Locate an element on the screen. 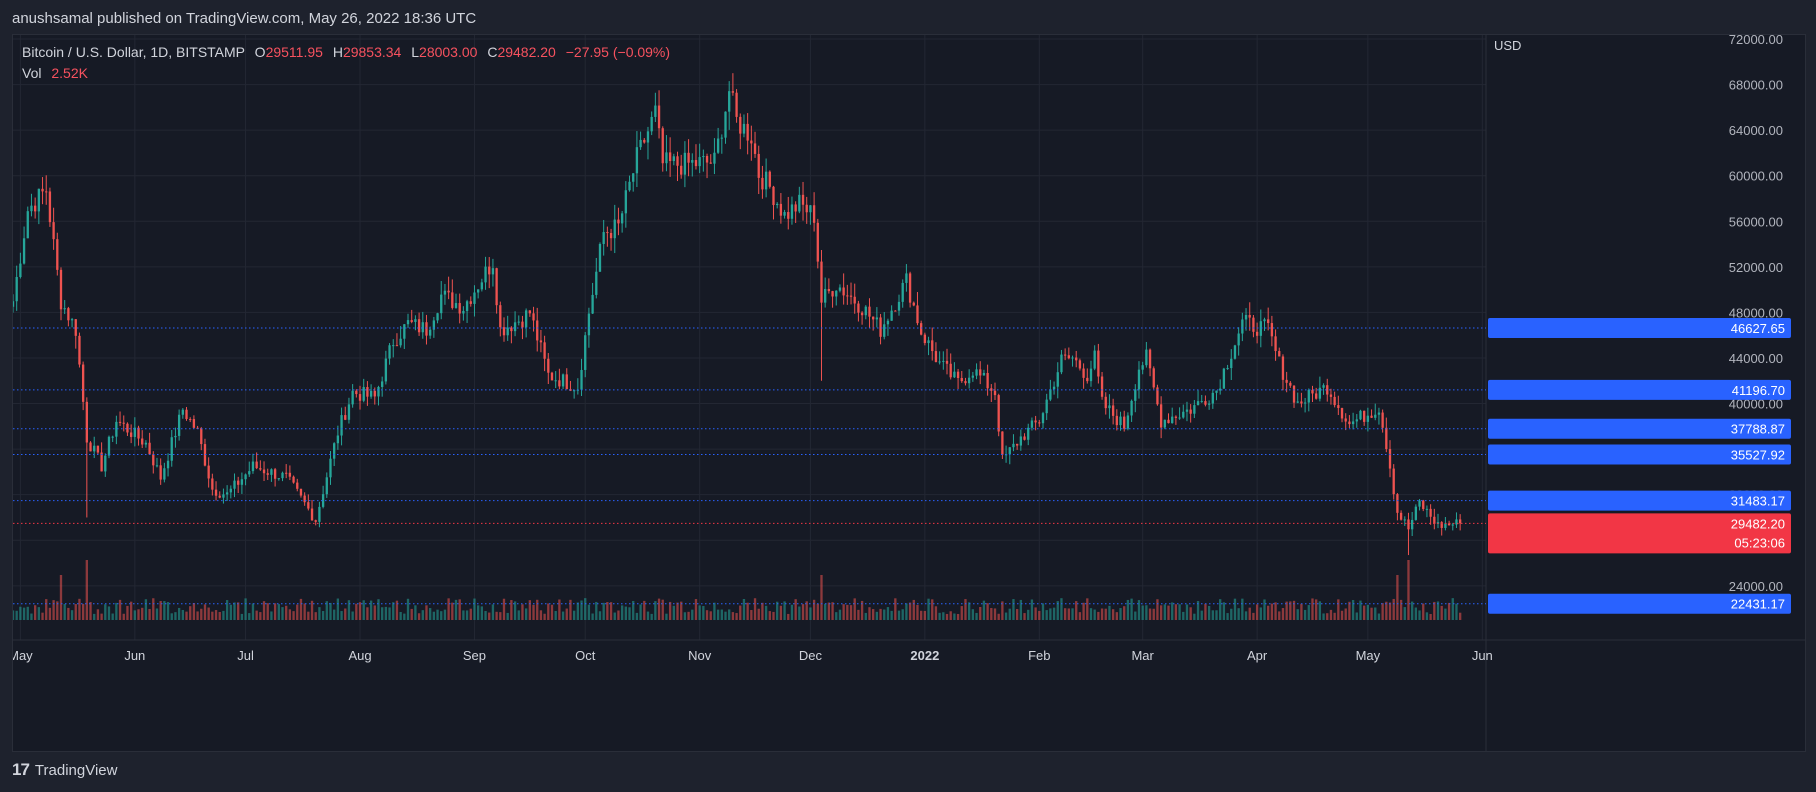 This screenshot has width=1816, height=792. y-tick-label: 44000.00 is located at coordinates (1756, 358).